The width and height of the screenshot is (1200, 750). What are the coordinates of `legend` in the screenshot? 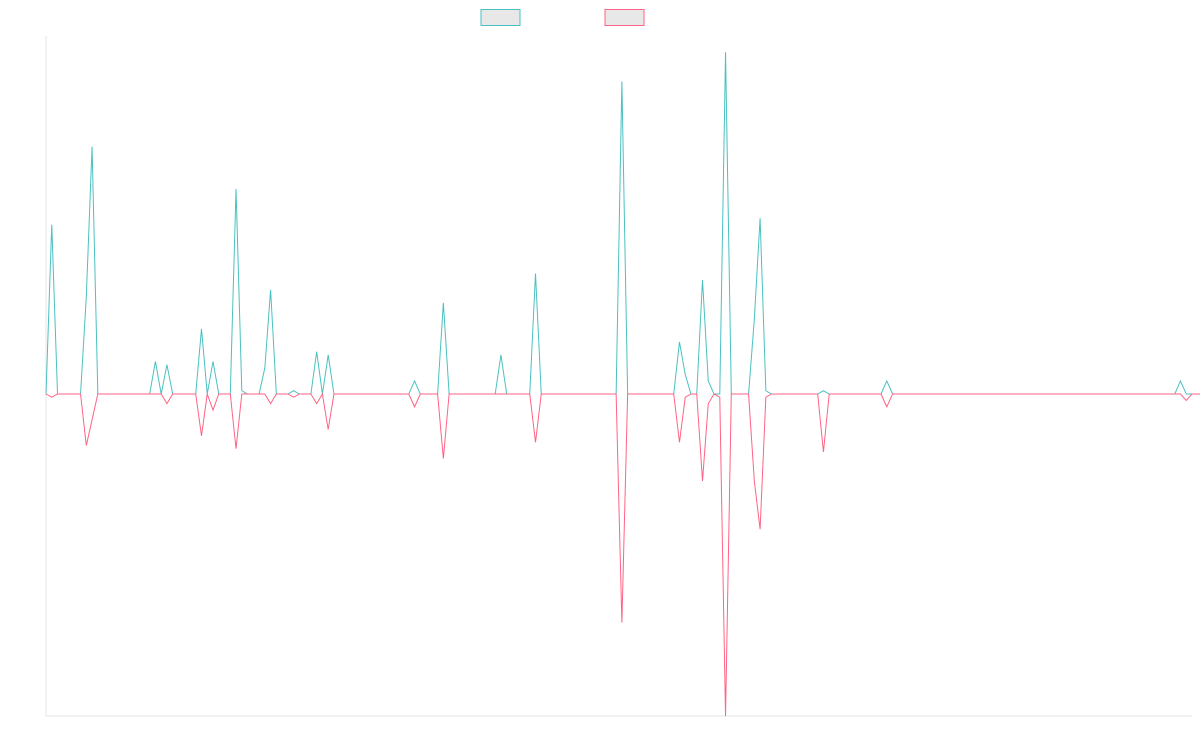 It's located at (562, 17).